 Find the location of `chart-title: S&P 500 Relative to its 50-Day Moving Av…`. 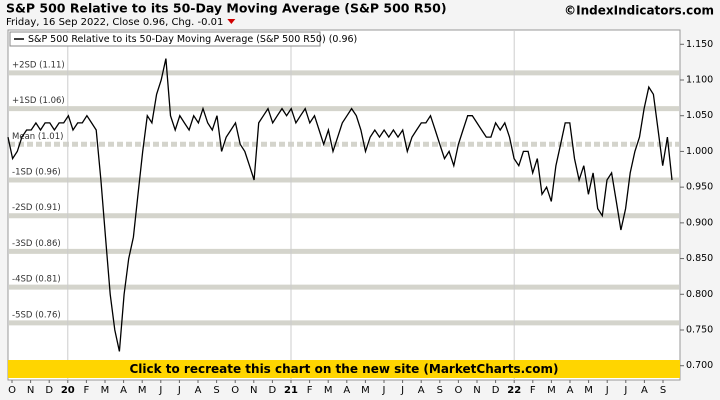

chart-title: S&P 500 Relative to its 50-Day Moving Av… is located at coordinates (226, 8).